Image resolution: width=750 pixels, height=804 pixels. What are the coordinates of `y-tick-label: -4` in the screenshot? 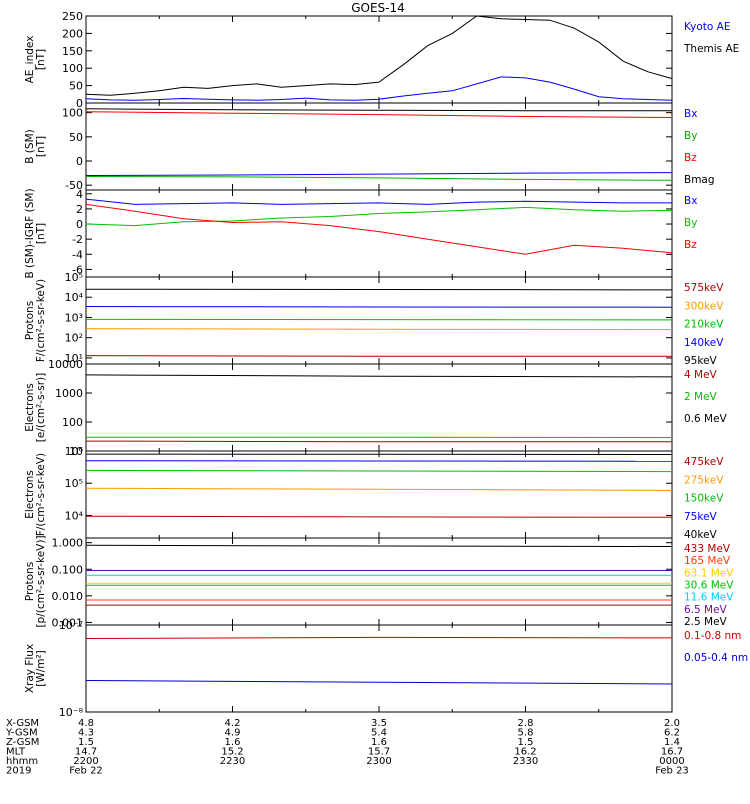 It's located at (77, 254).